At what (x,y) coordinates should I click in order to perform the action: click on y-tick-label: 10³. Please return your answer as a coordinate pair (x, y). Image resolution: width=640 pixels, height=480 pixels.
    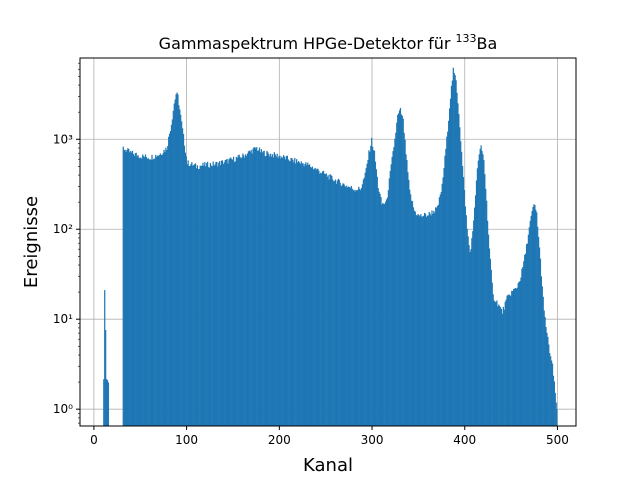
    Looking at the image, I should click on (63, 139).